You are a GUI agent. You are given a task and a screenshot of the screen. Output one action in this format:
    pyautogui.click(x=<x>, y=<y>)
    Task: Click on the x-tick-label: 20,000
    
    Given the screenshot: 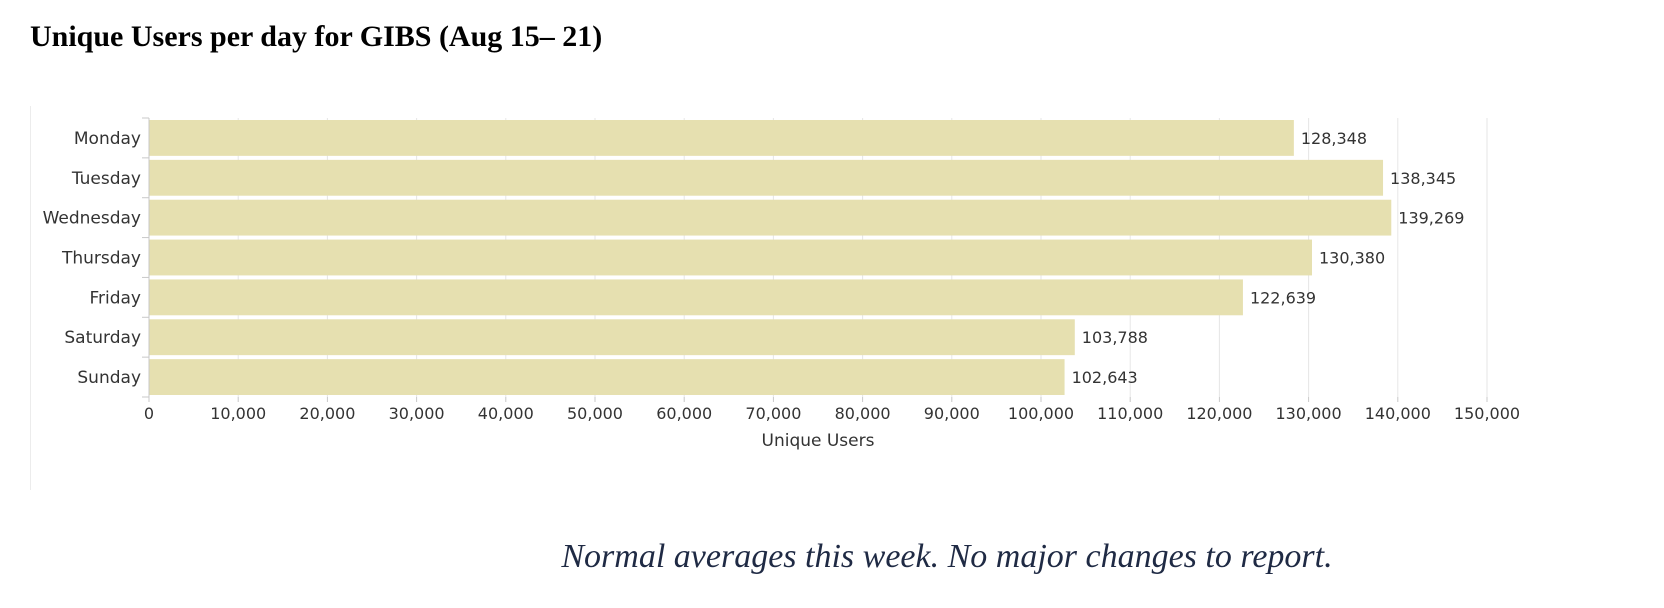 What is the action you would take?
    pyautogui.click(x=327, y=413)
    